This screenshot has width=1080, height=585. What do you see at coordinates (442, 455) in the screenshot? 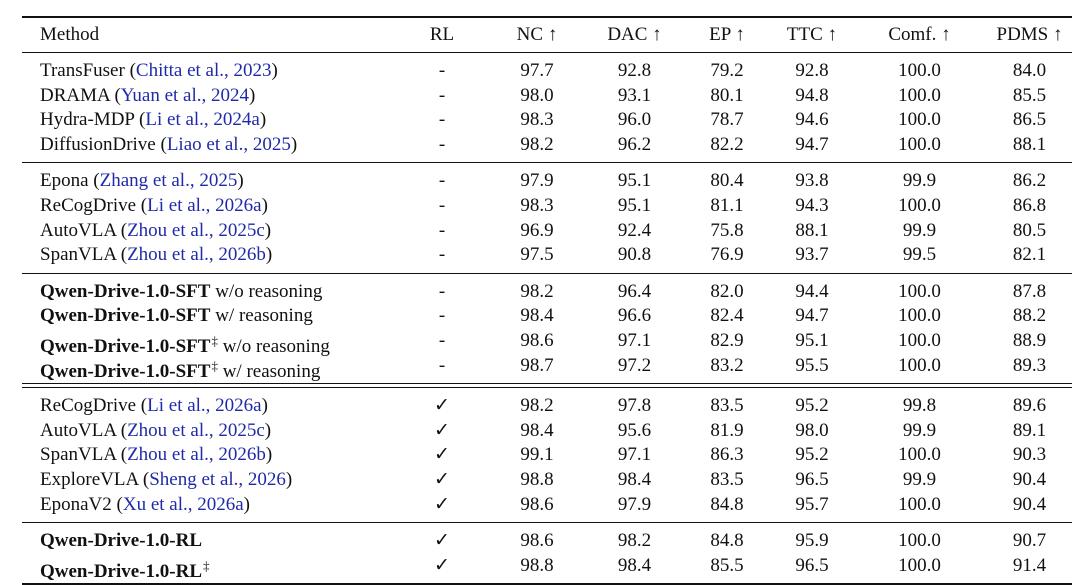
I see `cell-rl: ✓` at bounding box center [442, 455].